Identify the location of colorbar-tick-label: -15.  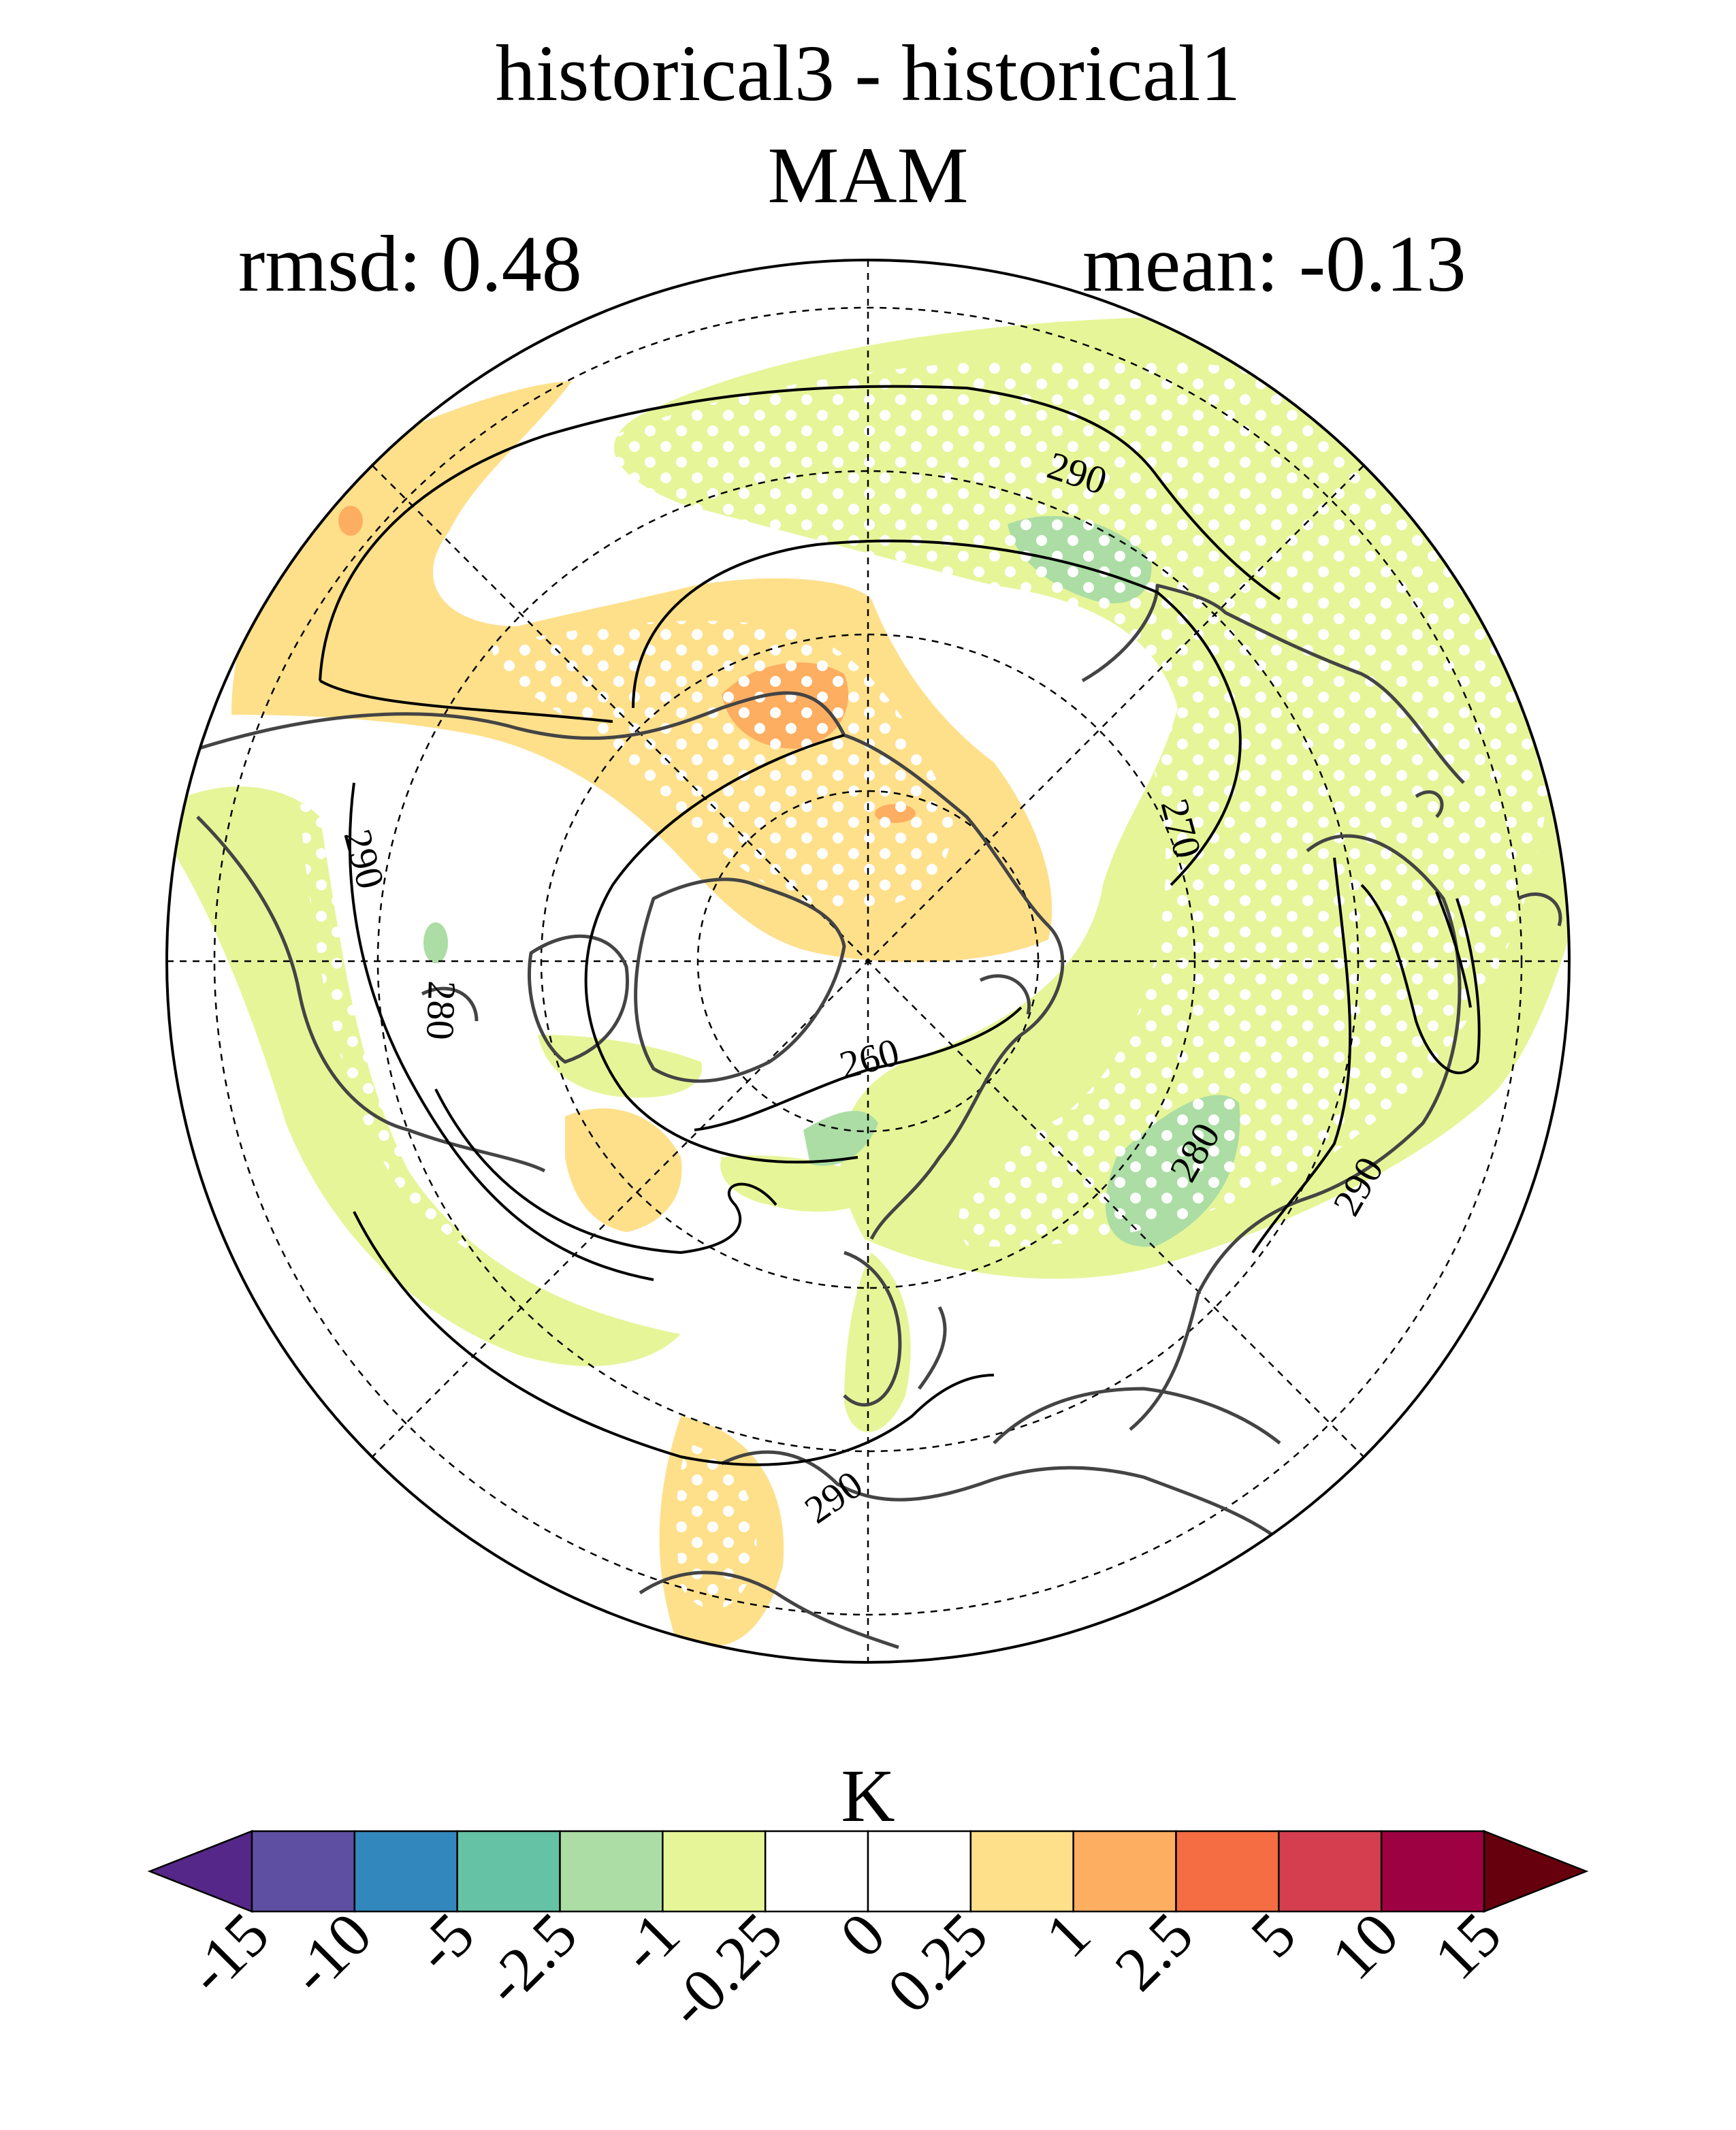
(228, 1953).